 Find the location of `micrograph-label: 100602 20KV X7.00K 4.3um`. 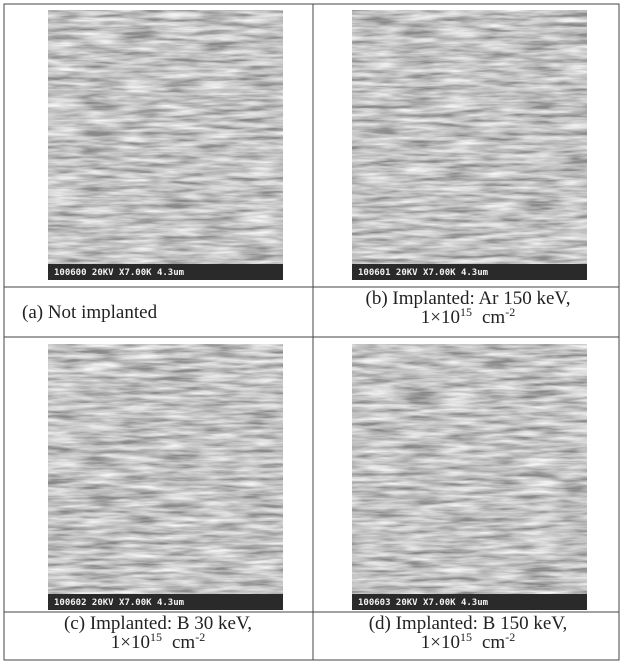

micrograph-label: 100602 20KV X7.00K 4.3um is located at coordinates (119, 603).